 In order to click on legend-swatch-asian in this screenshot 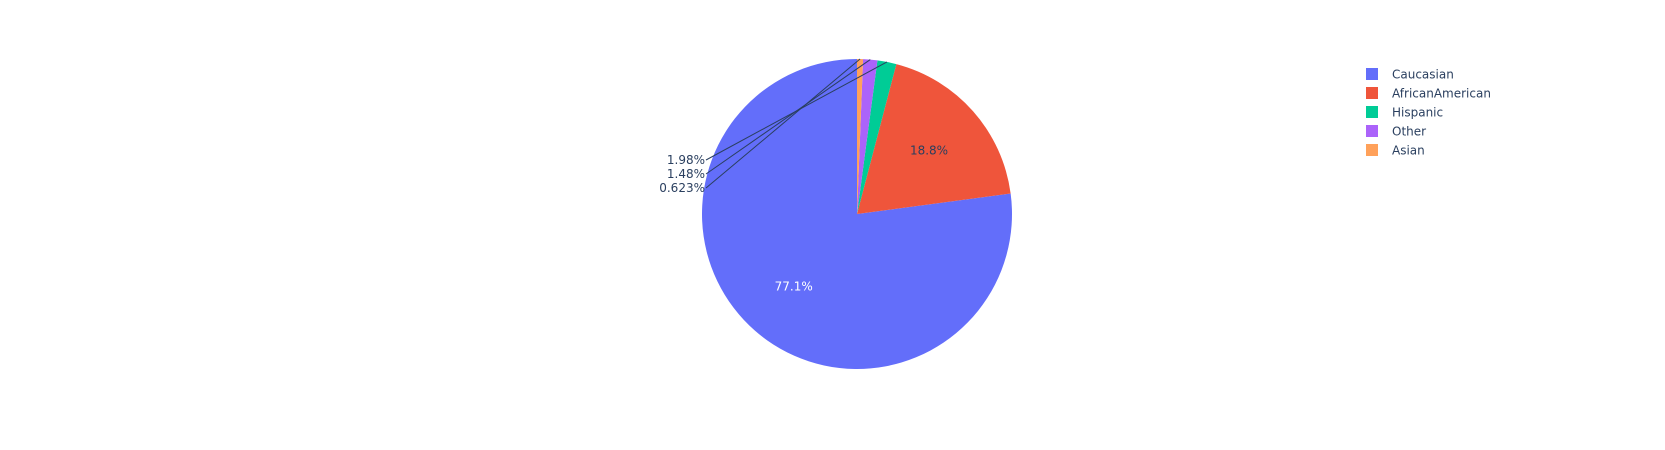, I will do `click(1372, 150)`.